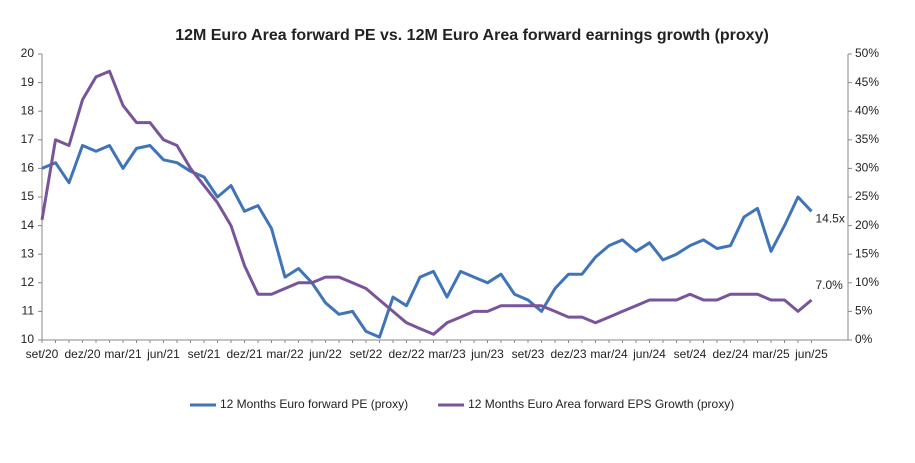 Image resolution: width=915 pixels, height=463 pixels. I want to click on y-tick-label: 11, so click(28, 311).